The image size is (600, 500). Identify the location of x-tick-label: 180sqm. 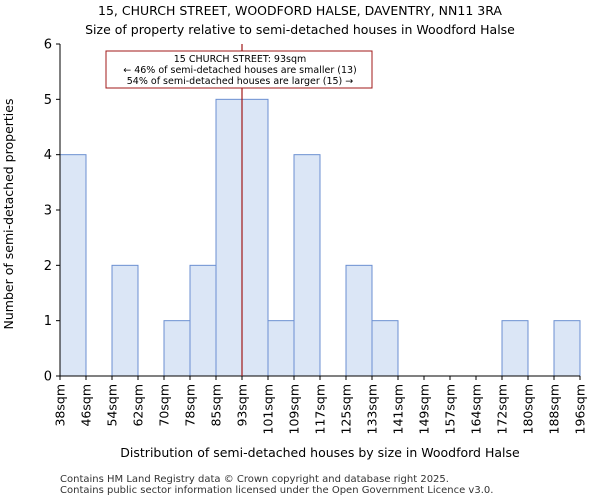
(528, 409).